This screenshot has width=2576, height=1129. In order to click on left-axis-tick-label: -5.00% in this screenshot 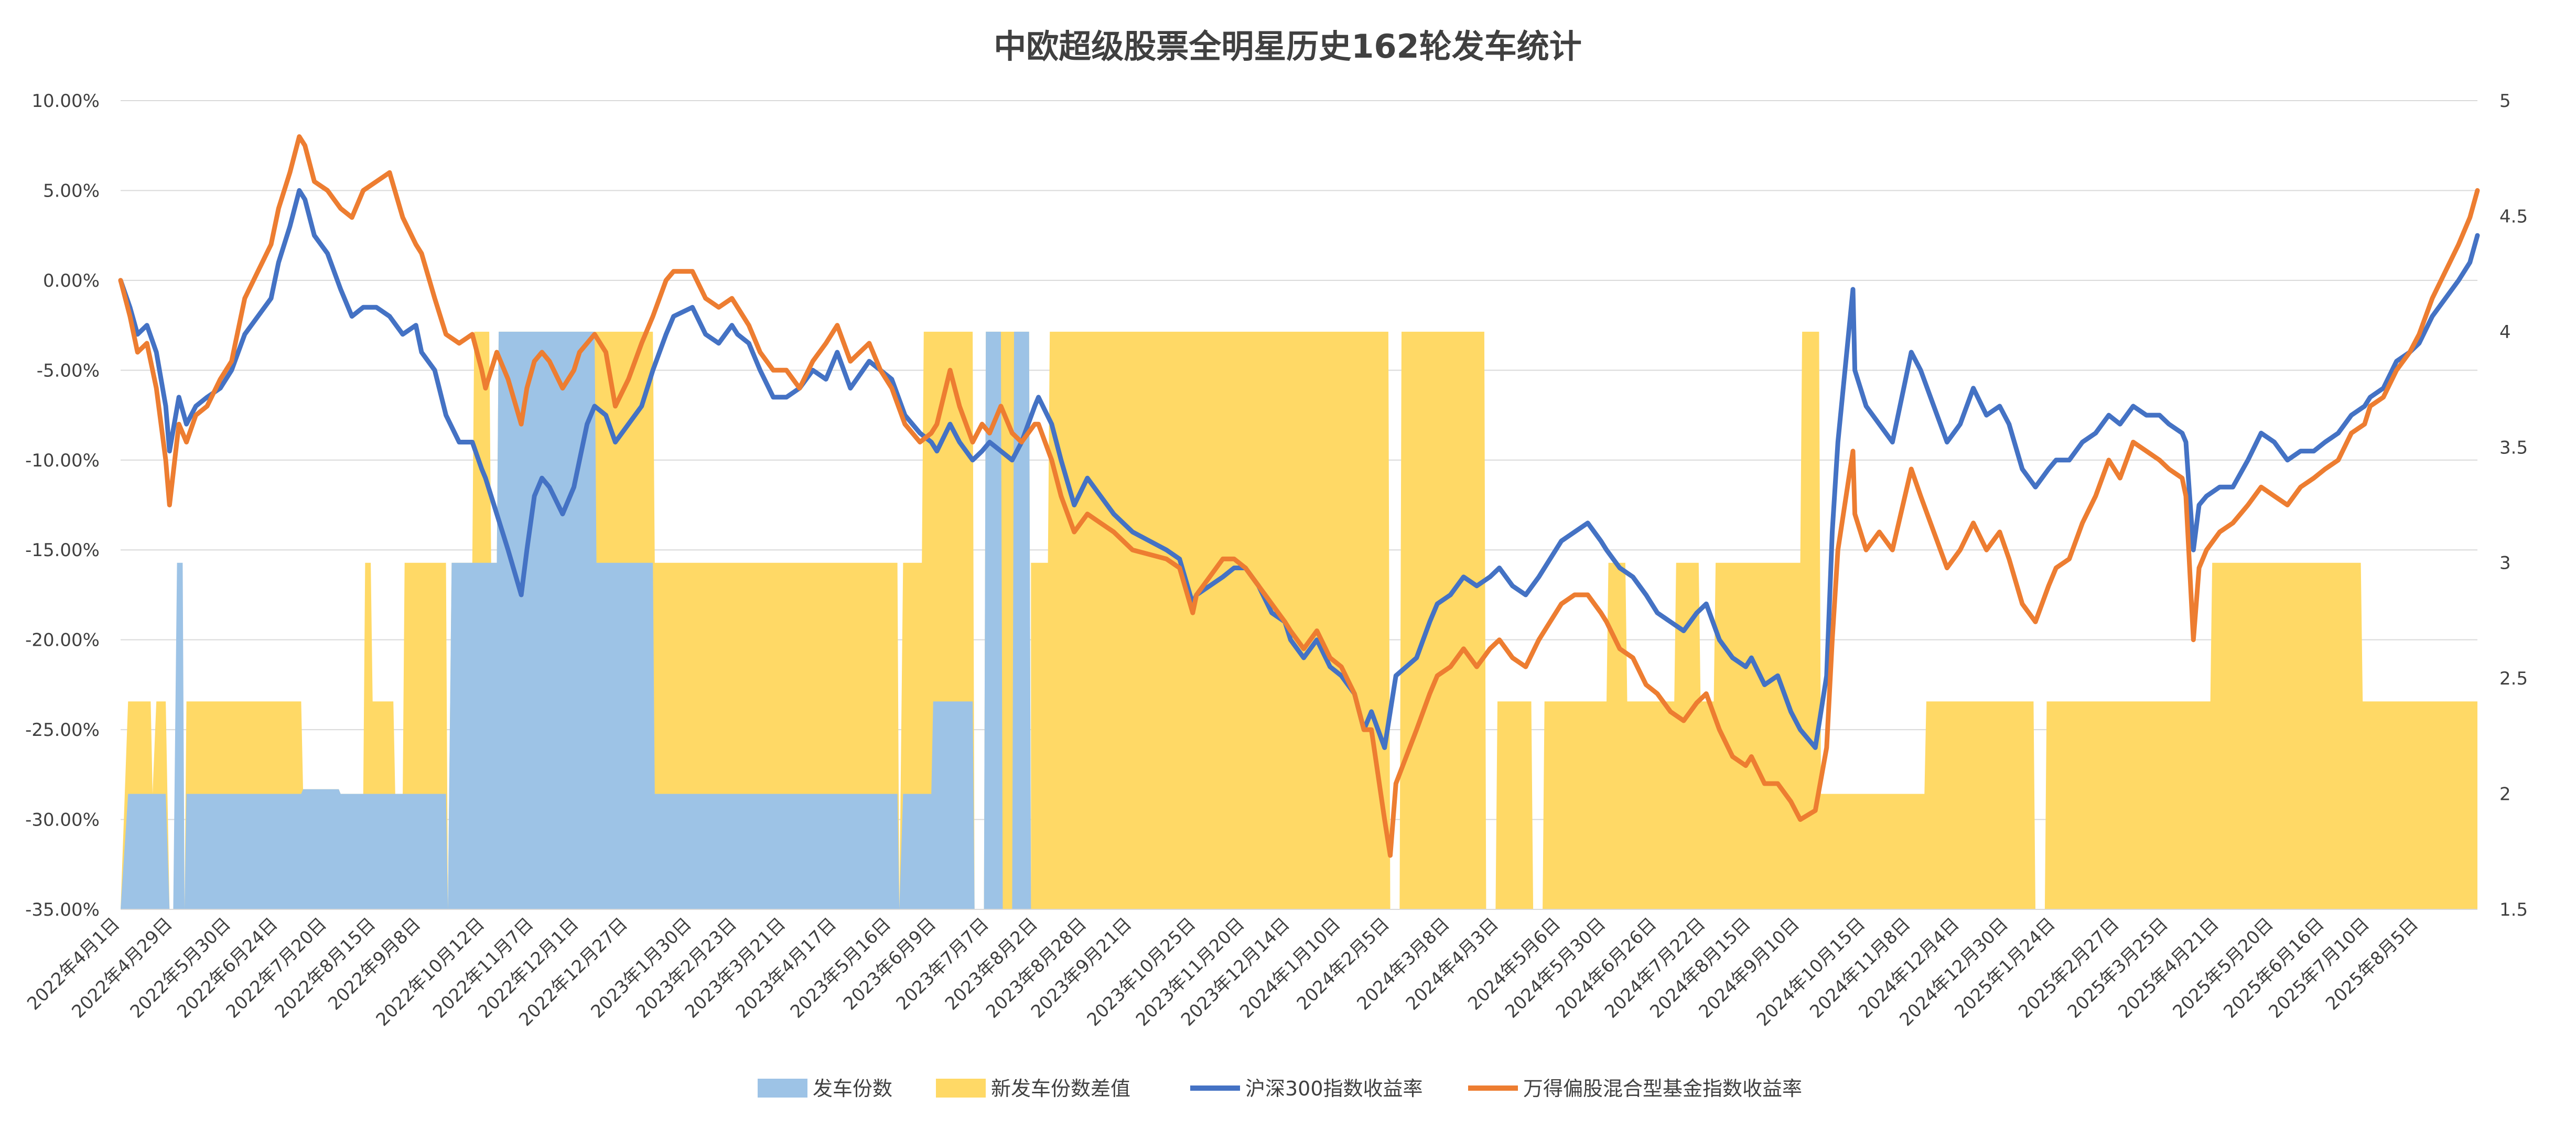, I will do `click(68, 370)`.